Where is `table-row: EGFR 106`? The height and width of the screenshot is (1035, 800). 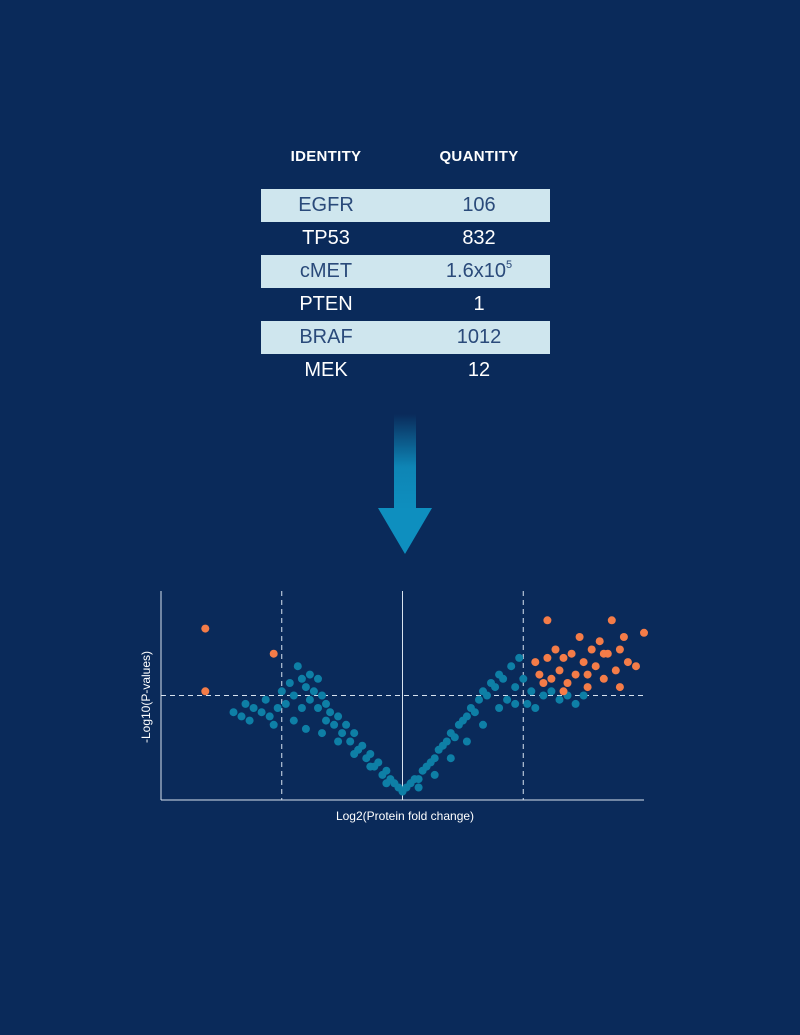
table-row: EGFR 106 is located at coordinates (405, 205).